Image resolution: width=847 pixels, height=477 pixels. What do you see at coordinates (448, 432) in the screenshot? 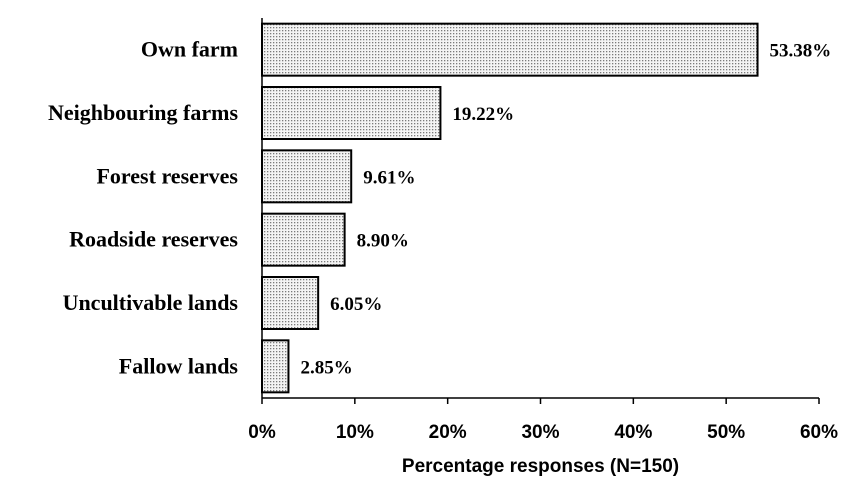
I see `x-tick-label: 20%` at bounding box center [448, 432].